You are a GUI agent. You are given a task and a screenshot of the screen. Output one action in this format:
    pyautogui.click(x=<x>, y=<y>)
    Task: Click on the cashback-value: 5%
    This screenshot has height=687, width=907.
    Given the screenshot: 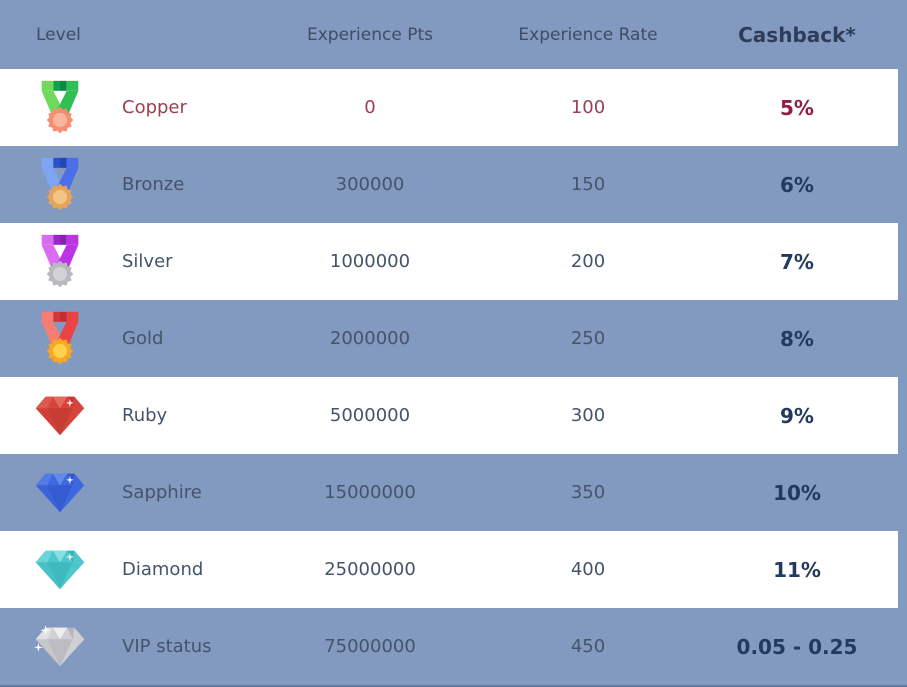 What is the action you would take?
    pyautogui.click(x=797, y=107)
    